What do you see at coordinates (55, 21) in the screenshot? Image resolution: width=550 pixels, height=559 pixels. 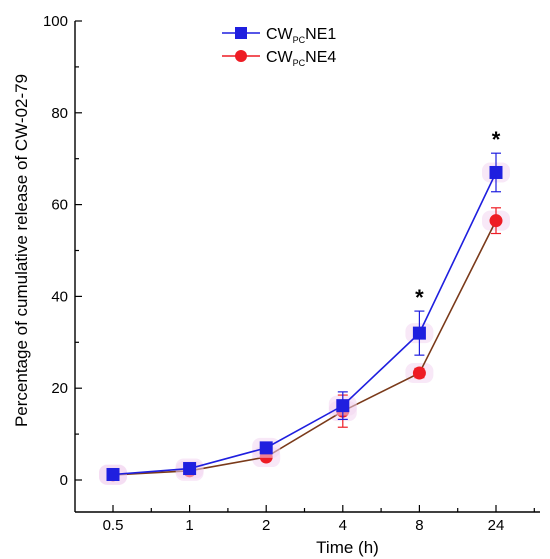 I see `y-tick-label: 100` at bounding box center [55, 21].